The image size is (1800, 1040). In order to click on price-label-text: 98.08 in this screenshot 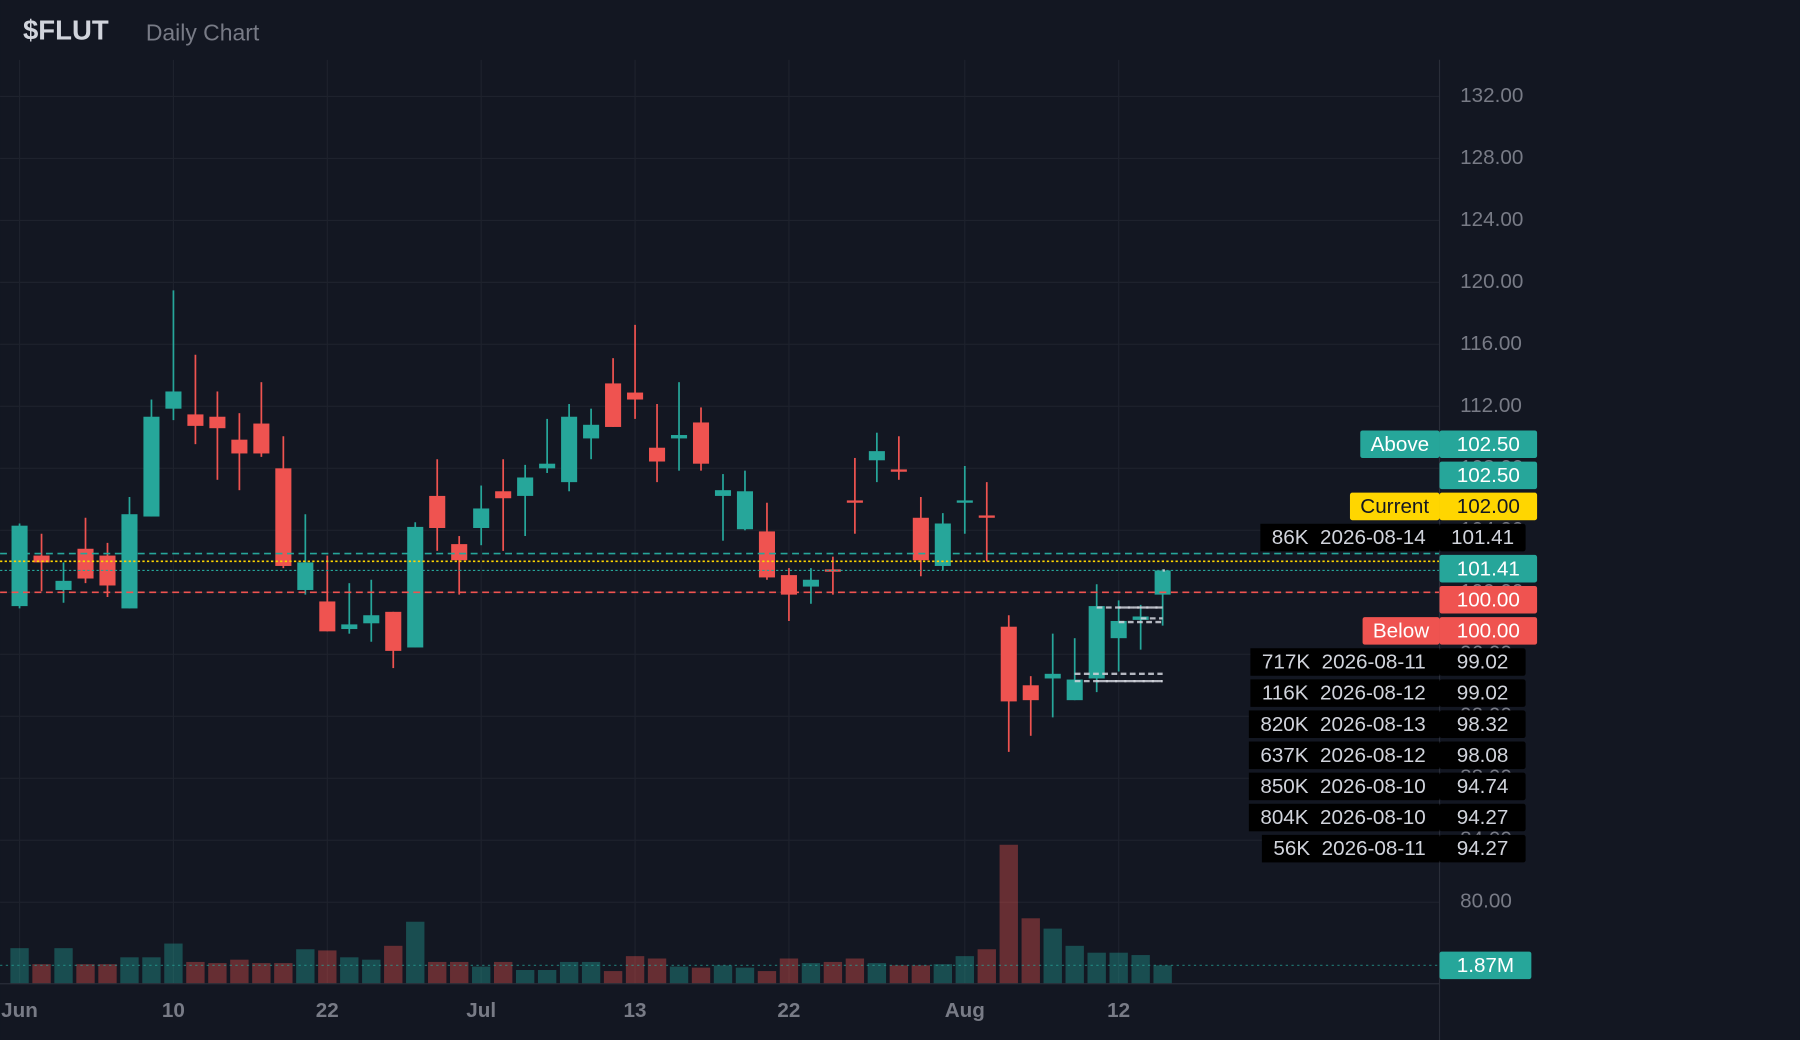, I will do `click(1483, 755)`.